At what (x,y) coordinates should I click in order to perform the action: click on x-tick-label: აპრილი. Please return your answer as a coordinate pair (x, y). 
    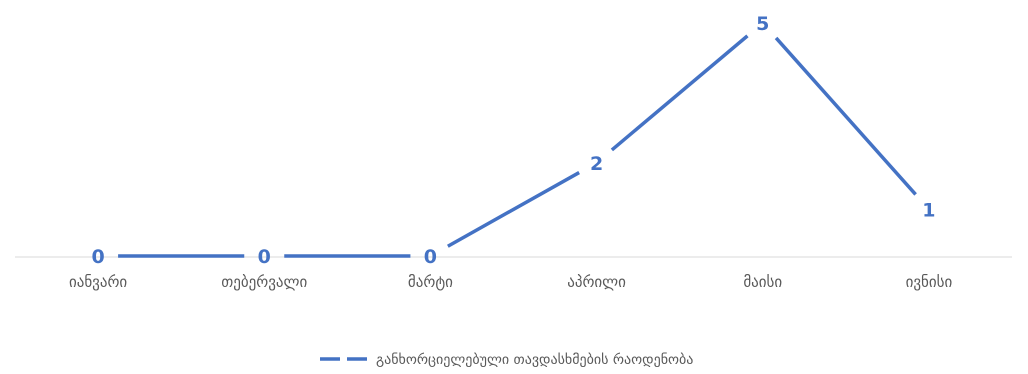
    Looking at the image, I should click on (596, 282).